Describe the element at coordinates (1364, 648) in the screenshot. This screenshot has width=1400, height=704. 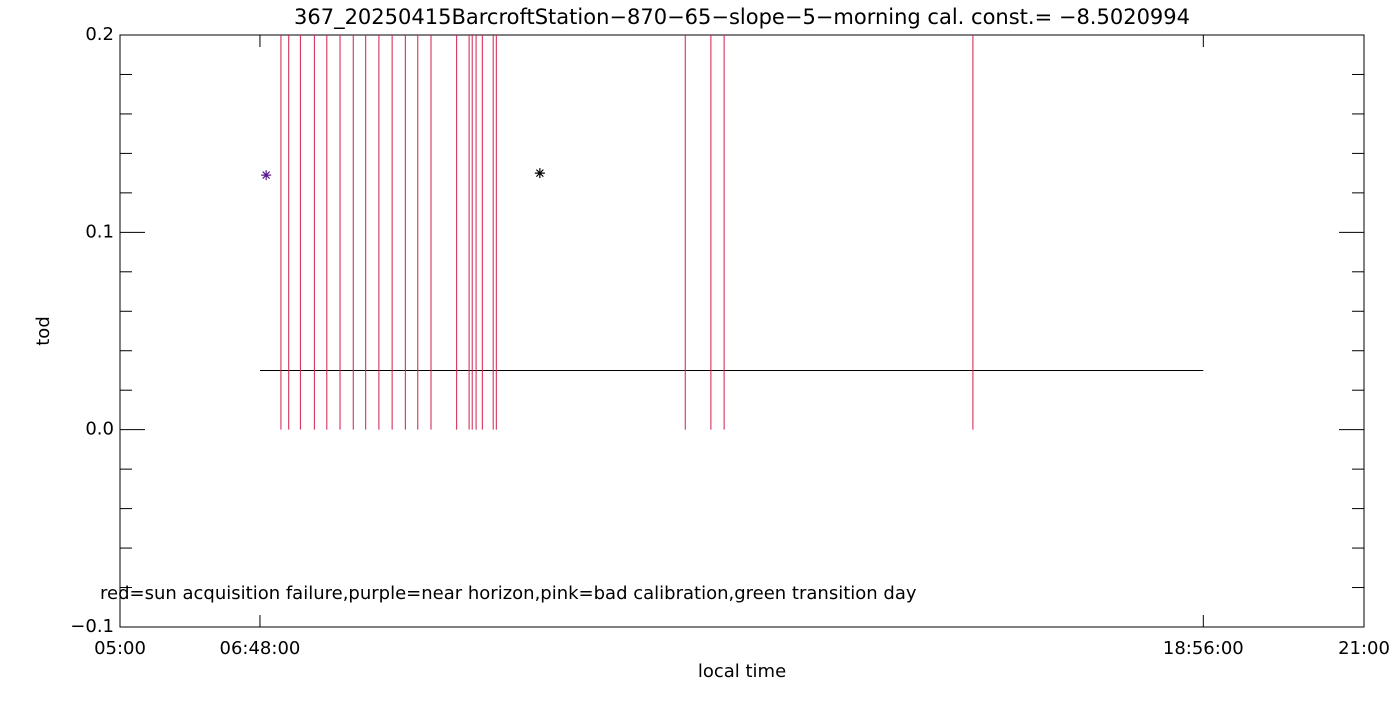
I see `x-tick-label: 21:00` at that location.